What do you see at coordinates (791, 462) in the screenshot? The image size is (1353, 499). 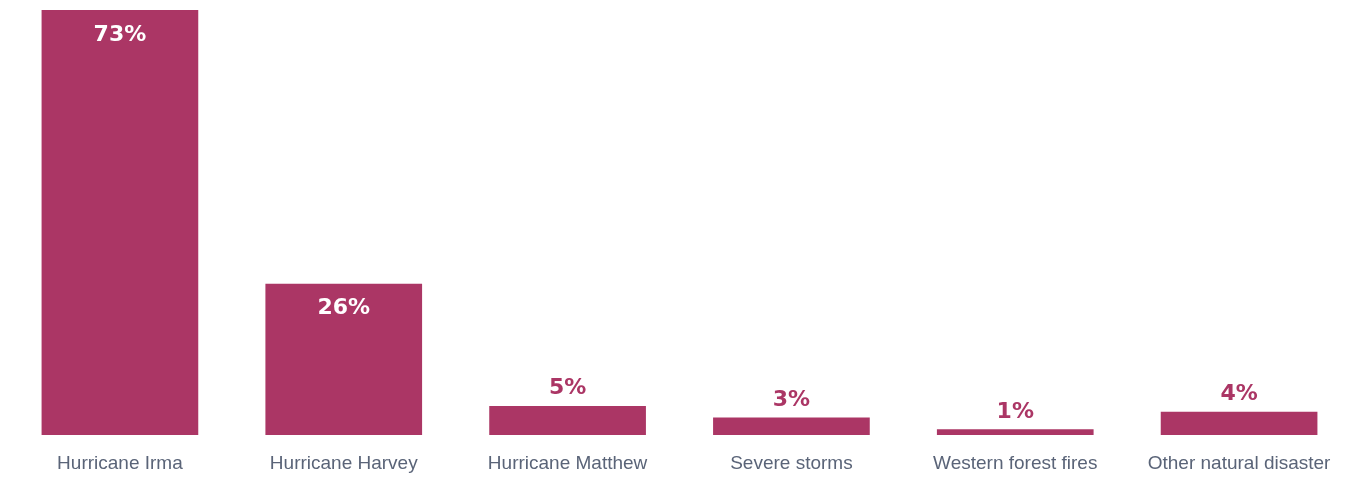 I see `x-tick-label: Severe storms` at bounding box center [791, 462].